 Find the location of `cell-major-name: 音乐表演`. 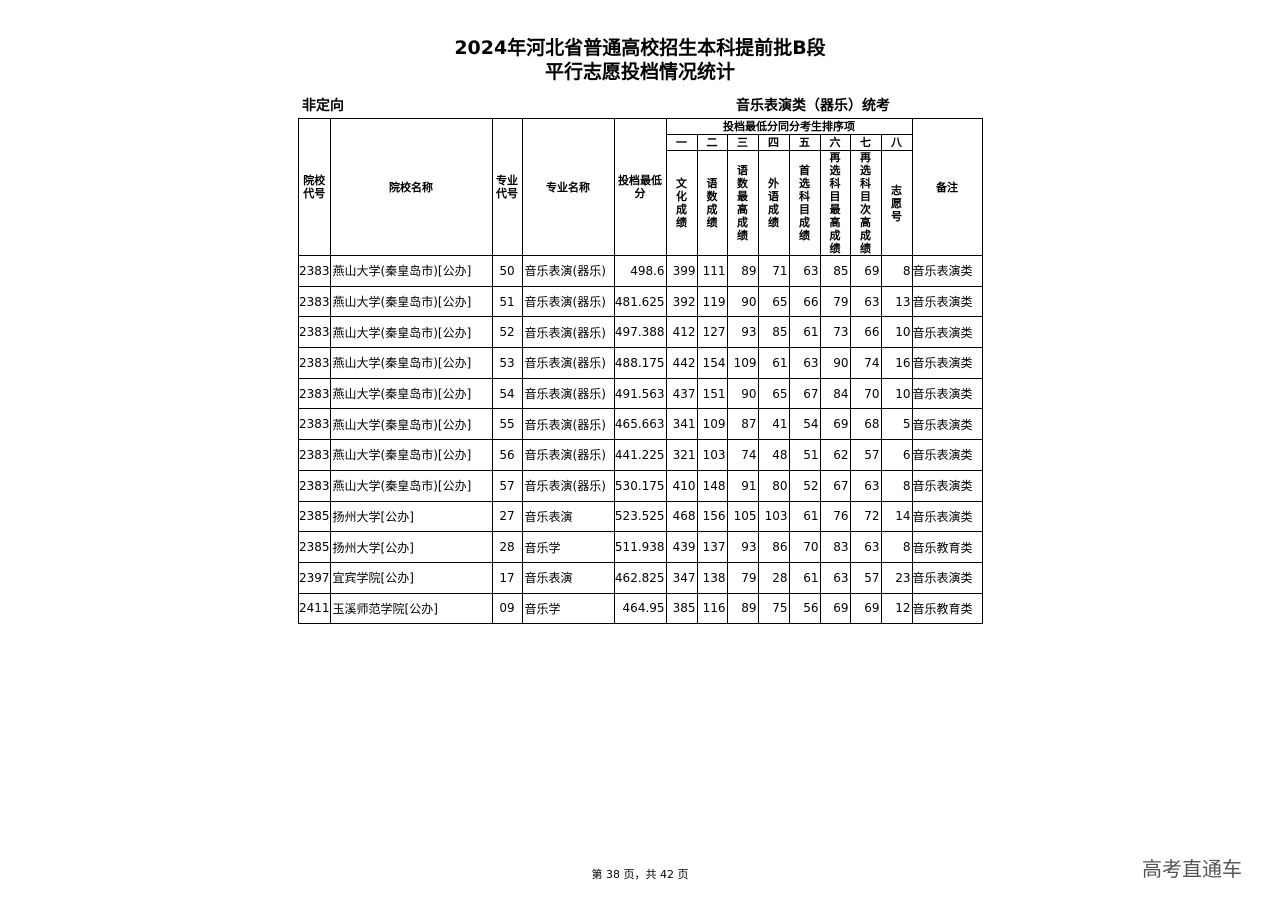

cell-major-name: 音乐表演 is located at coordinates (568, 516).